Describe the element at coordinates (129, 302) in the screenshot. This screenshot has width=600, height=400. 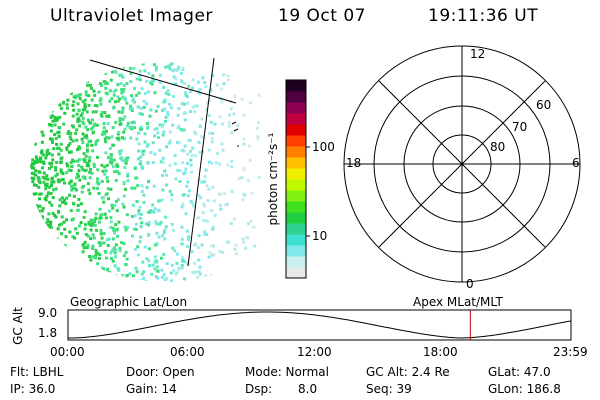
I see `timeline-left-caption: Geographic Lat/Lon` at that location.